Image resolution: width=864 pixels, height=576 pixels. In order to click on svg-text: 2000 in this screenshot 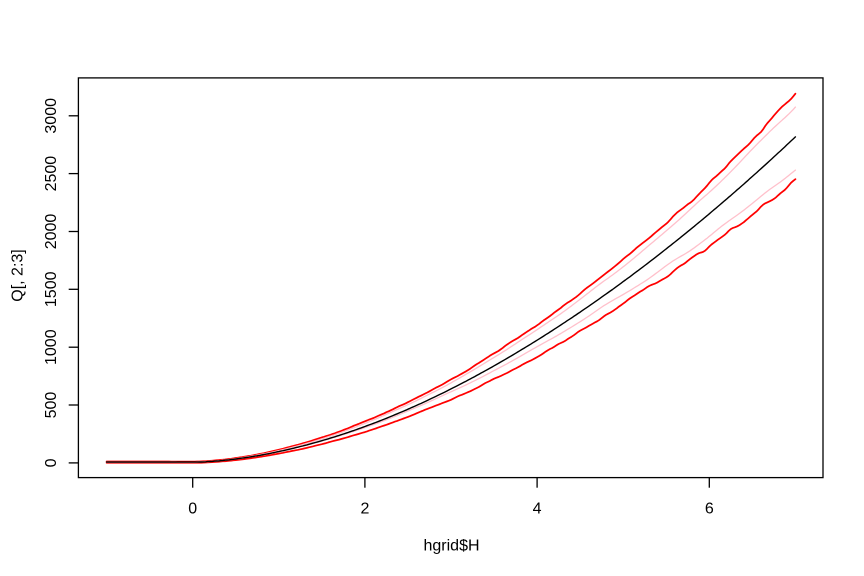, I will do `click(51, 232)`.